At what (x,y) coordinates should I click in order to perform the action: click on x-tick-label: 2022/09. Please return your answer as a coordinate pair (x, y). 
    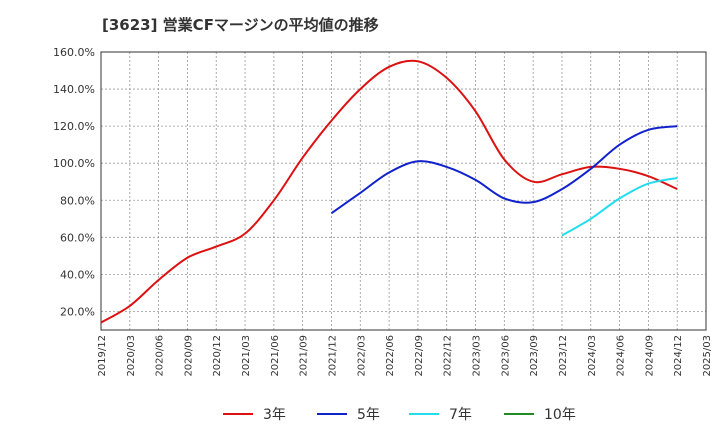
    Looking at the image, I should click on (419, 356).